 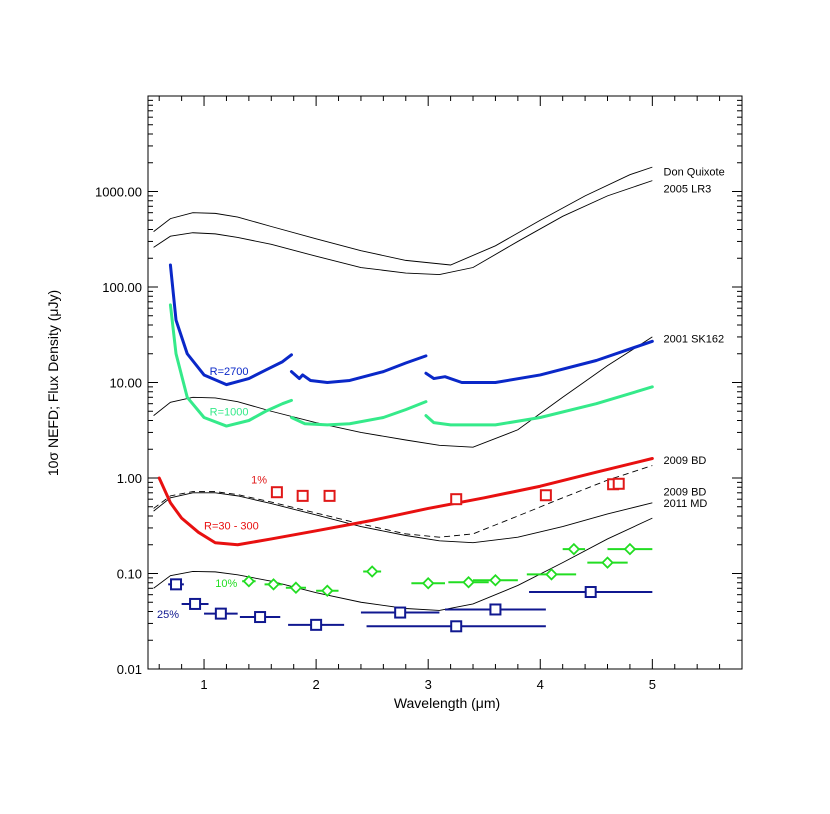 What do you see at coordinates (403, 392) in the screenshot?
I see `model-curve-2001-sk162` at bounding box center [403, 392].